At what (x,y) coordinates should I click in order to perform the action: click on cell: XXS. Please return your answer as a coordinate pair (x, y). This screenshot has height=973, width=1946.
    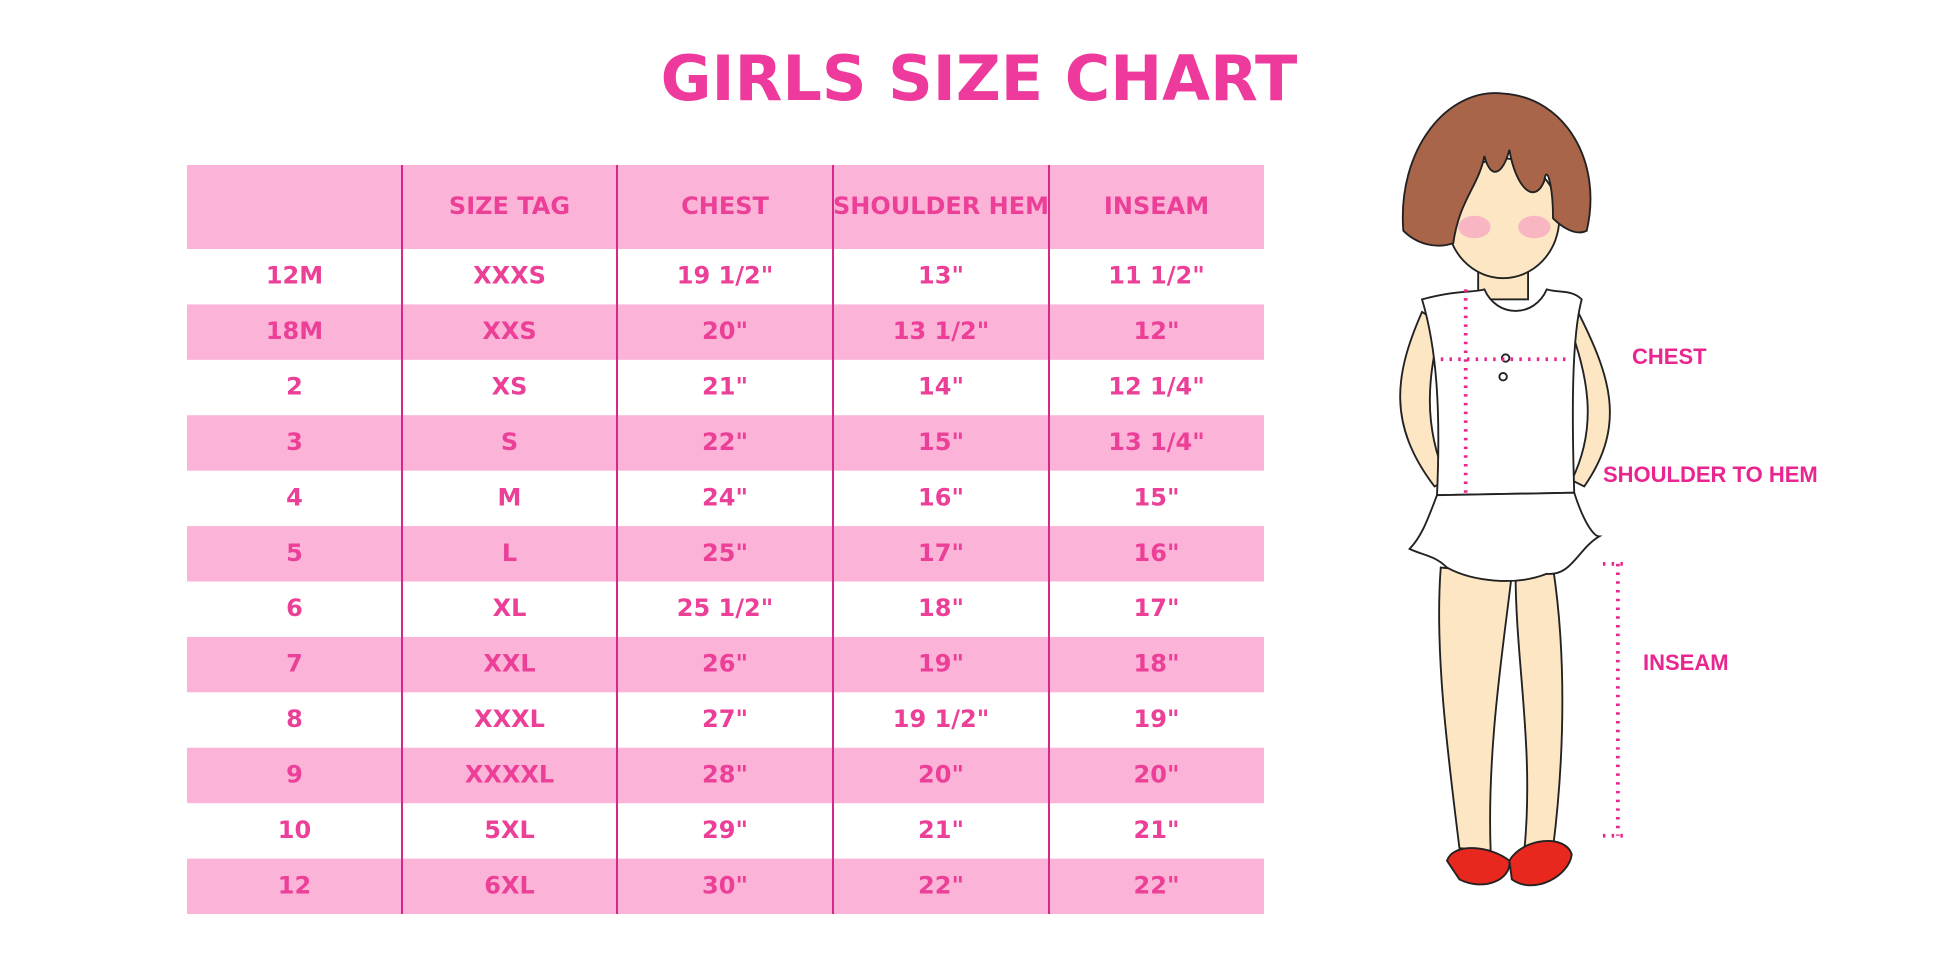
    Looking at the image, I should click on (509, 331).